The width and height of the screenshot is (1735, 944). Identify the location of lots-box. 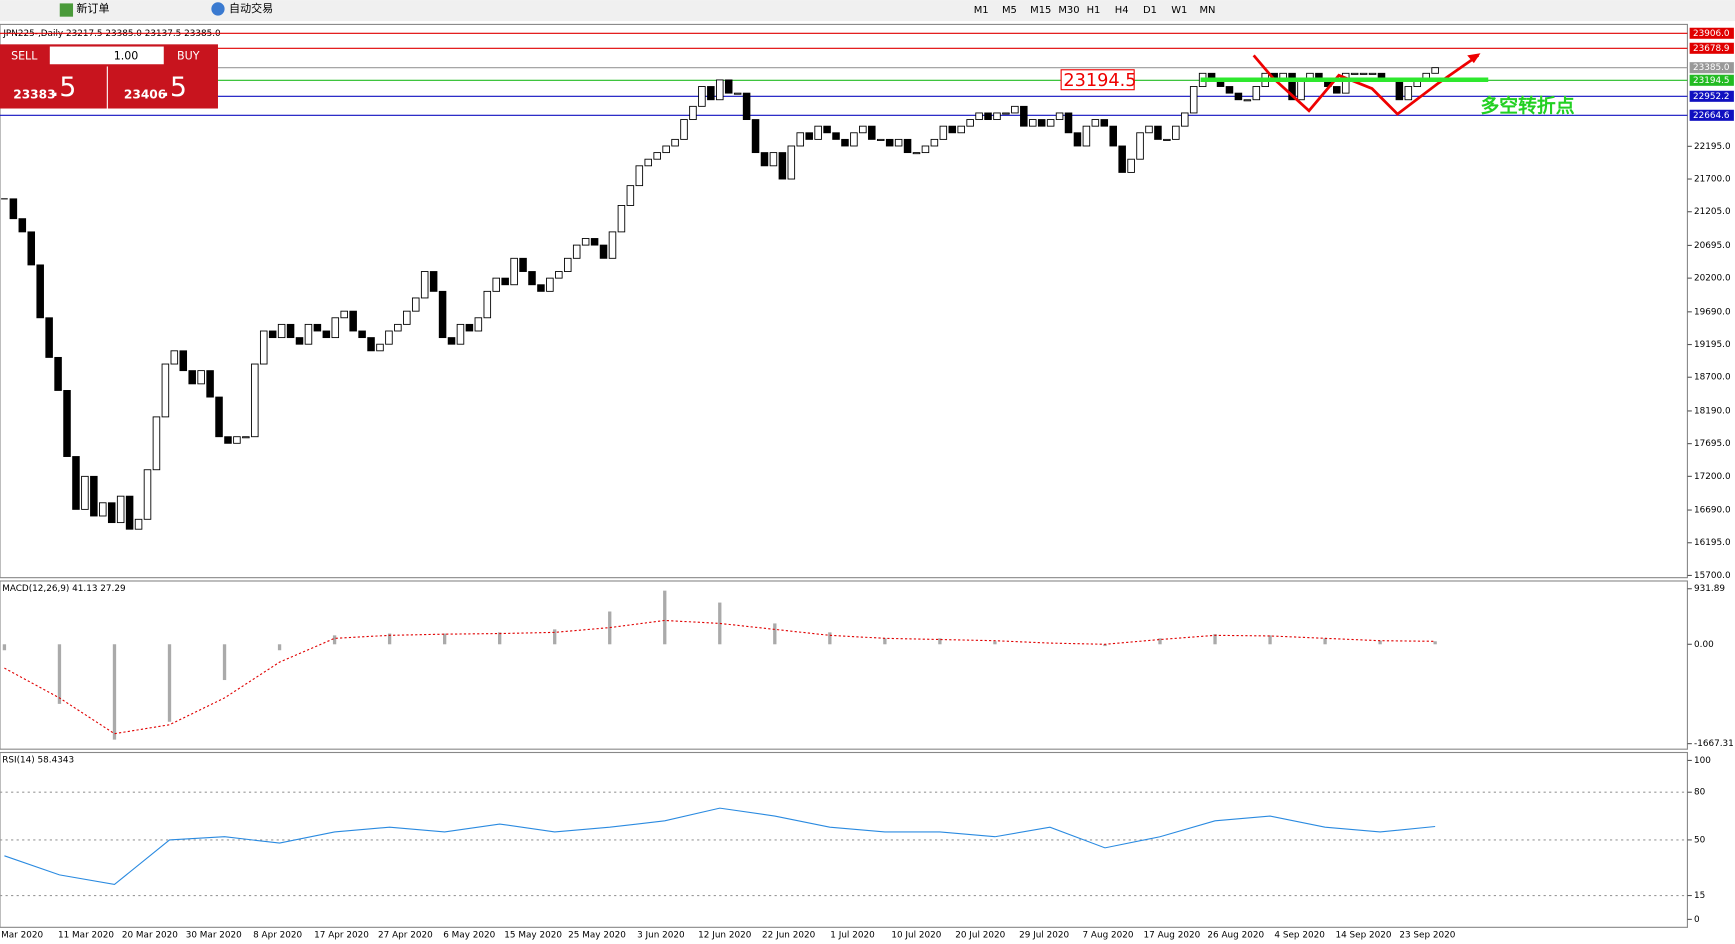
(106, 55).